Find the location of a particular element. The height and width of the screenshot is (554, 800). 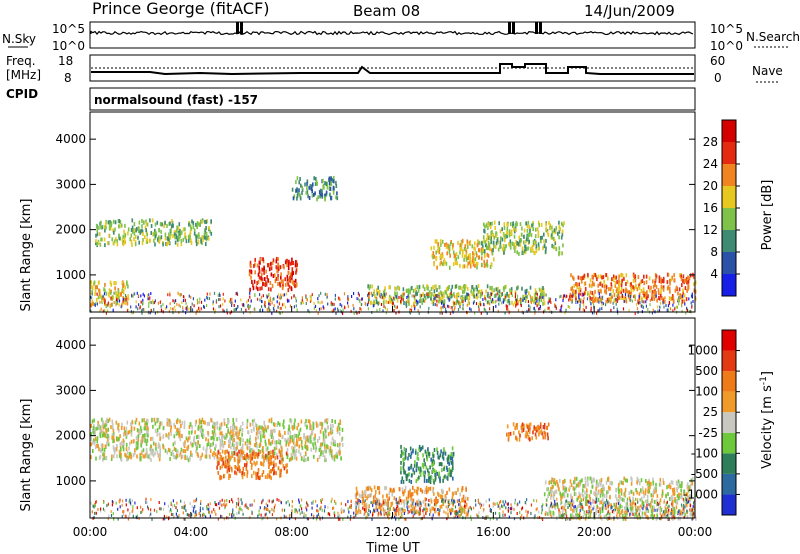

noise-trace is located at coordinates (392, 29).